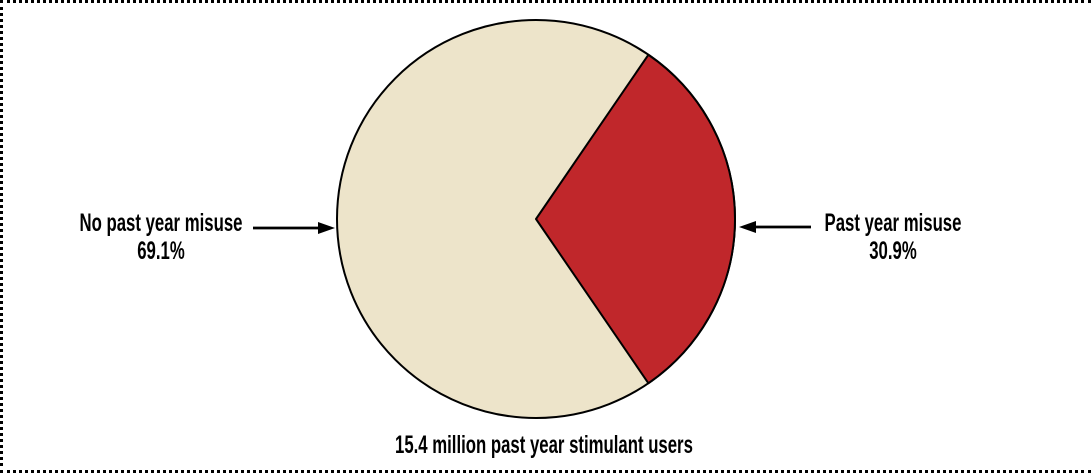 The height and width of the screenshot is (473, 1091). Describe the element at coordinates (635, 219) in the screenshot. I see `pie-slice-past-year-misuse` at that location.